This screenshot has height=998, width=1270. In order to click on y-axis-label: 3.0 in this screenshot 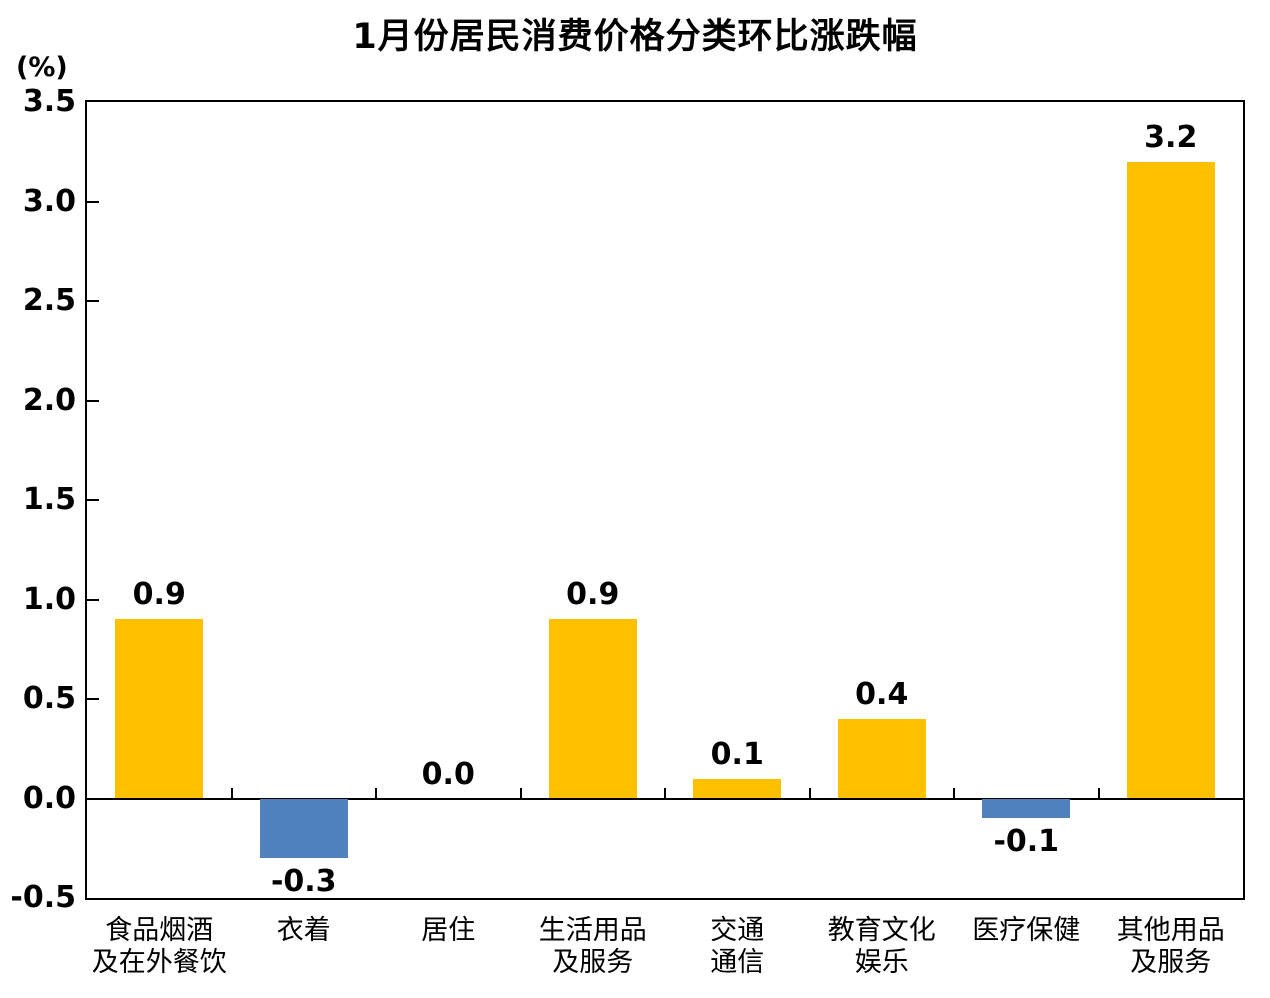, I will do `click(49, 201)`.